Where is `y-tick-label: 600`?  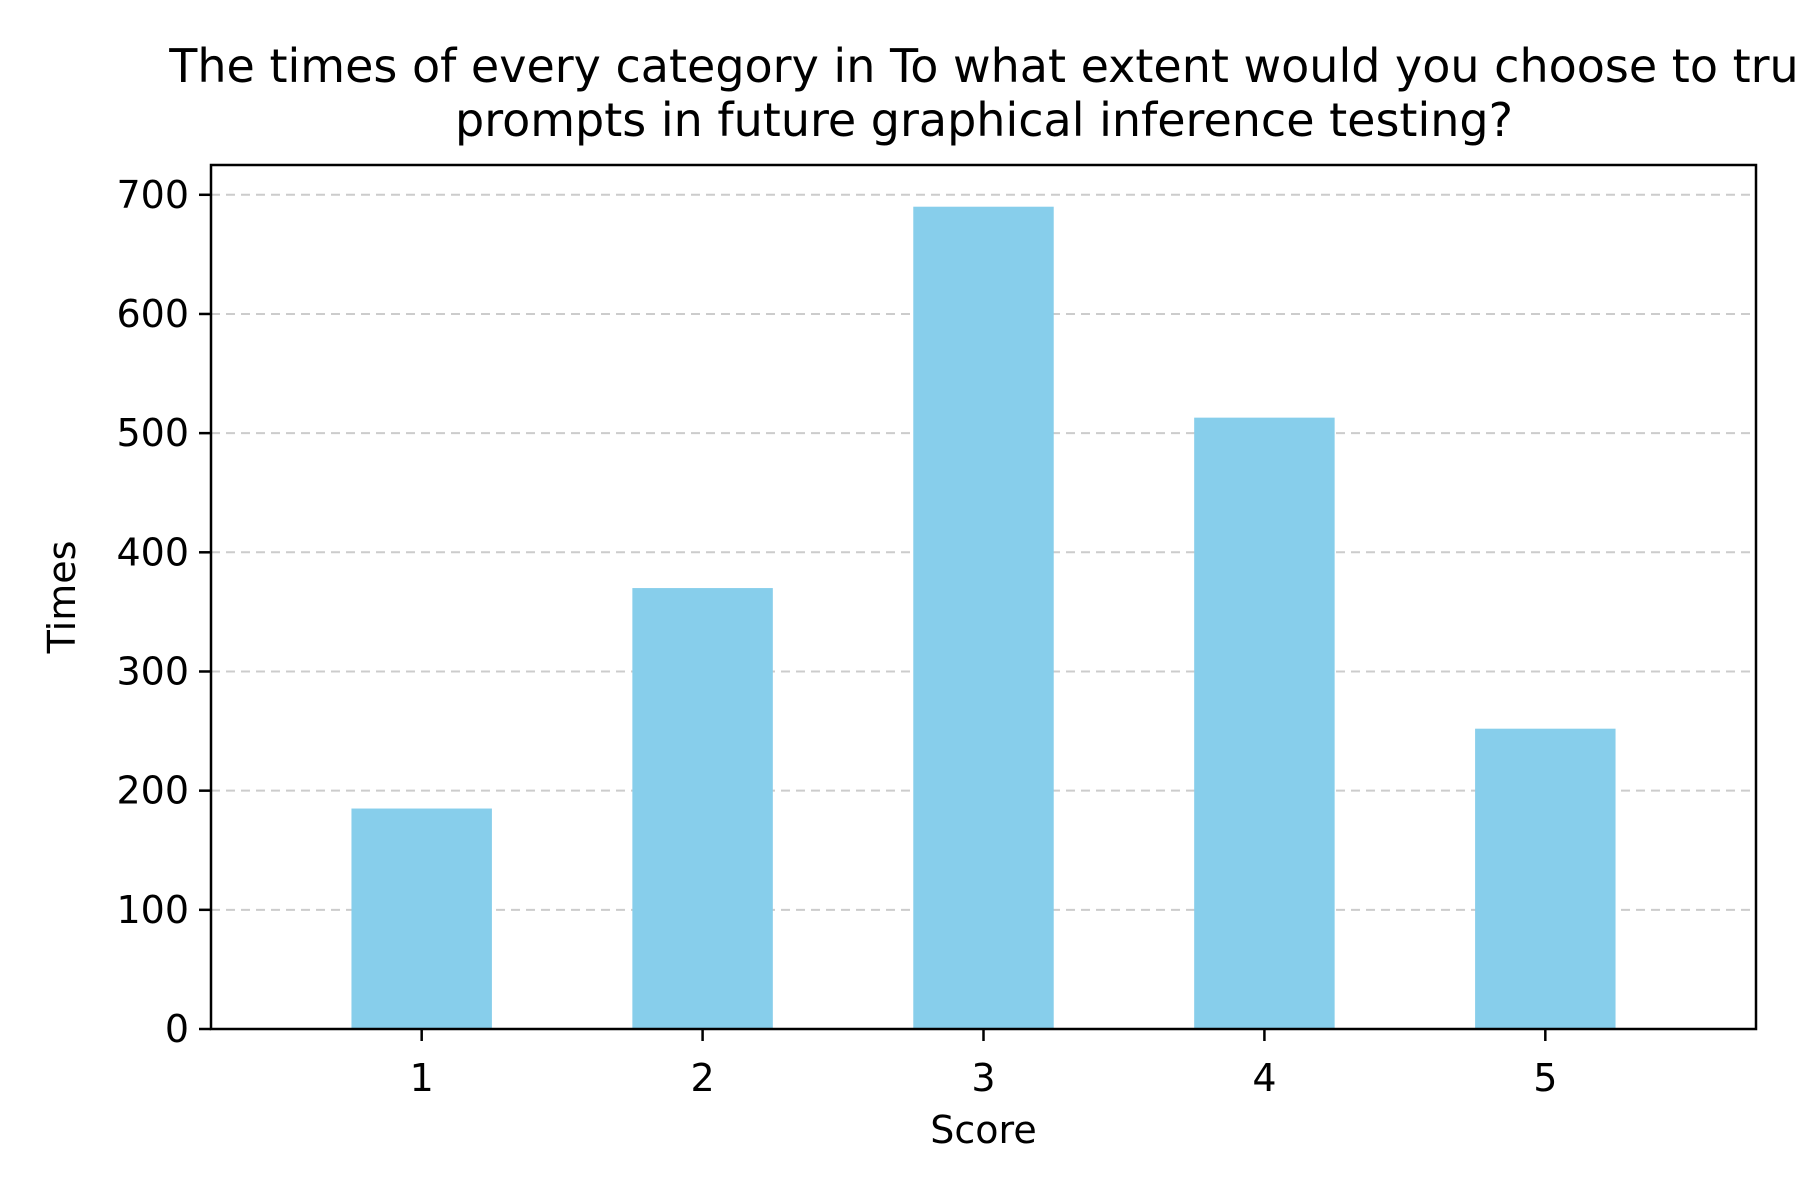
y-tick-label: 600 is located at coordinates (152, 314).